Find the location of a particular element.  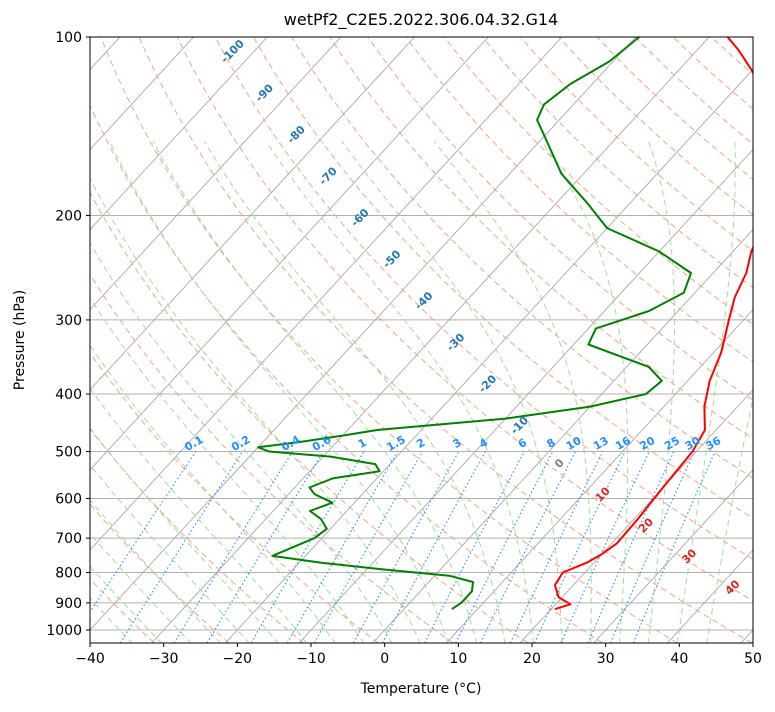

mixing-ratio-label: 0.6 is located at coordinates (322, 443).